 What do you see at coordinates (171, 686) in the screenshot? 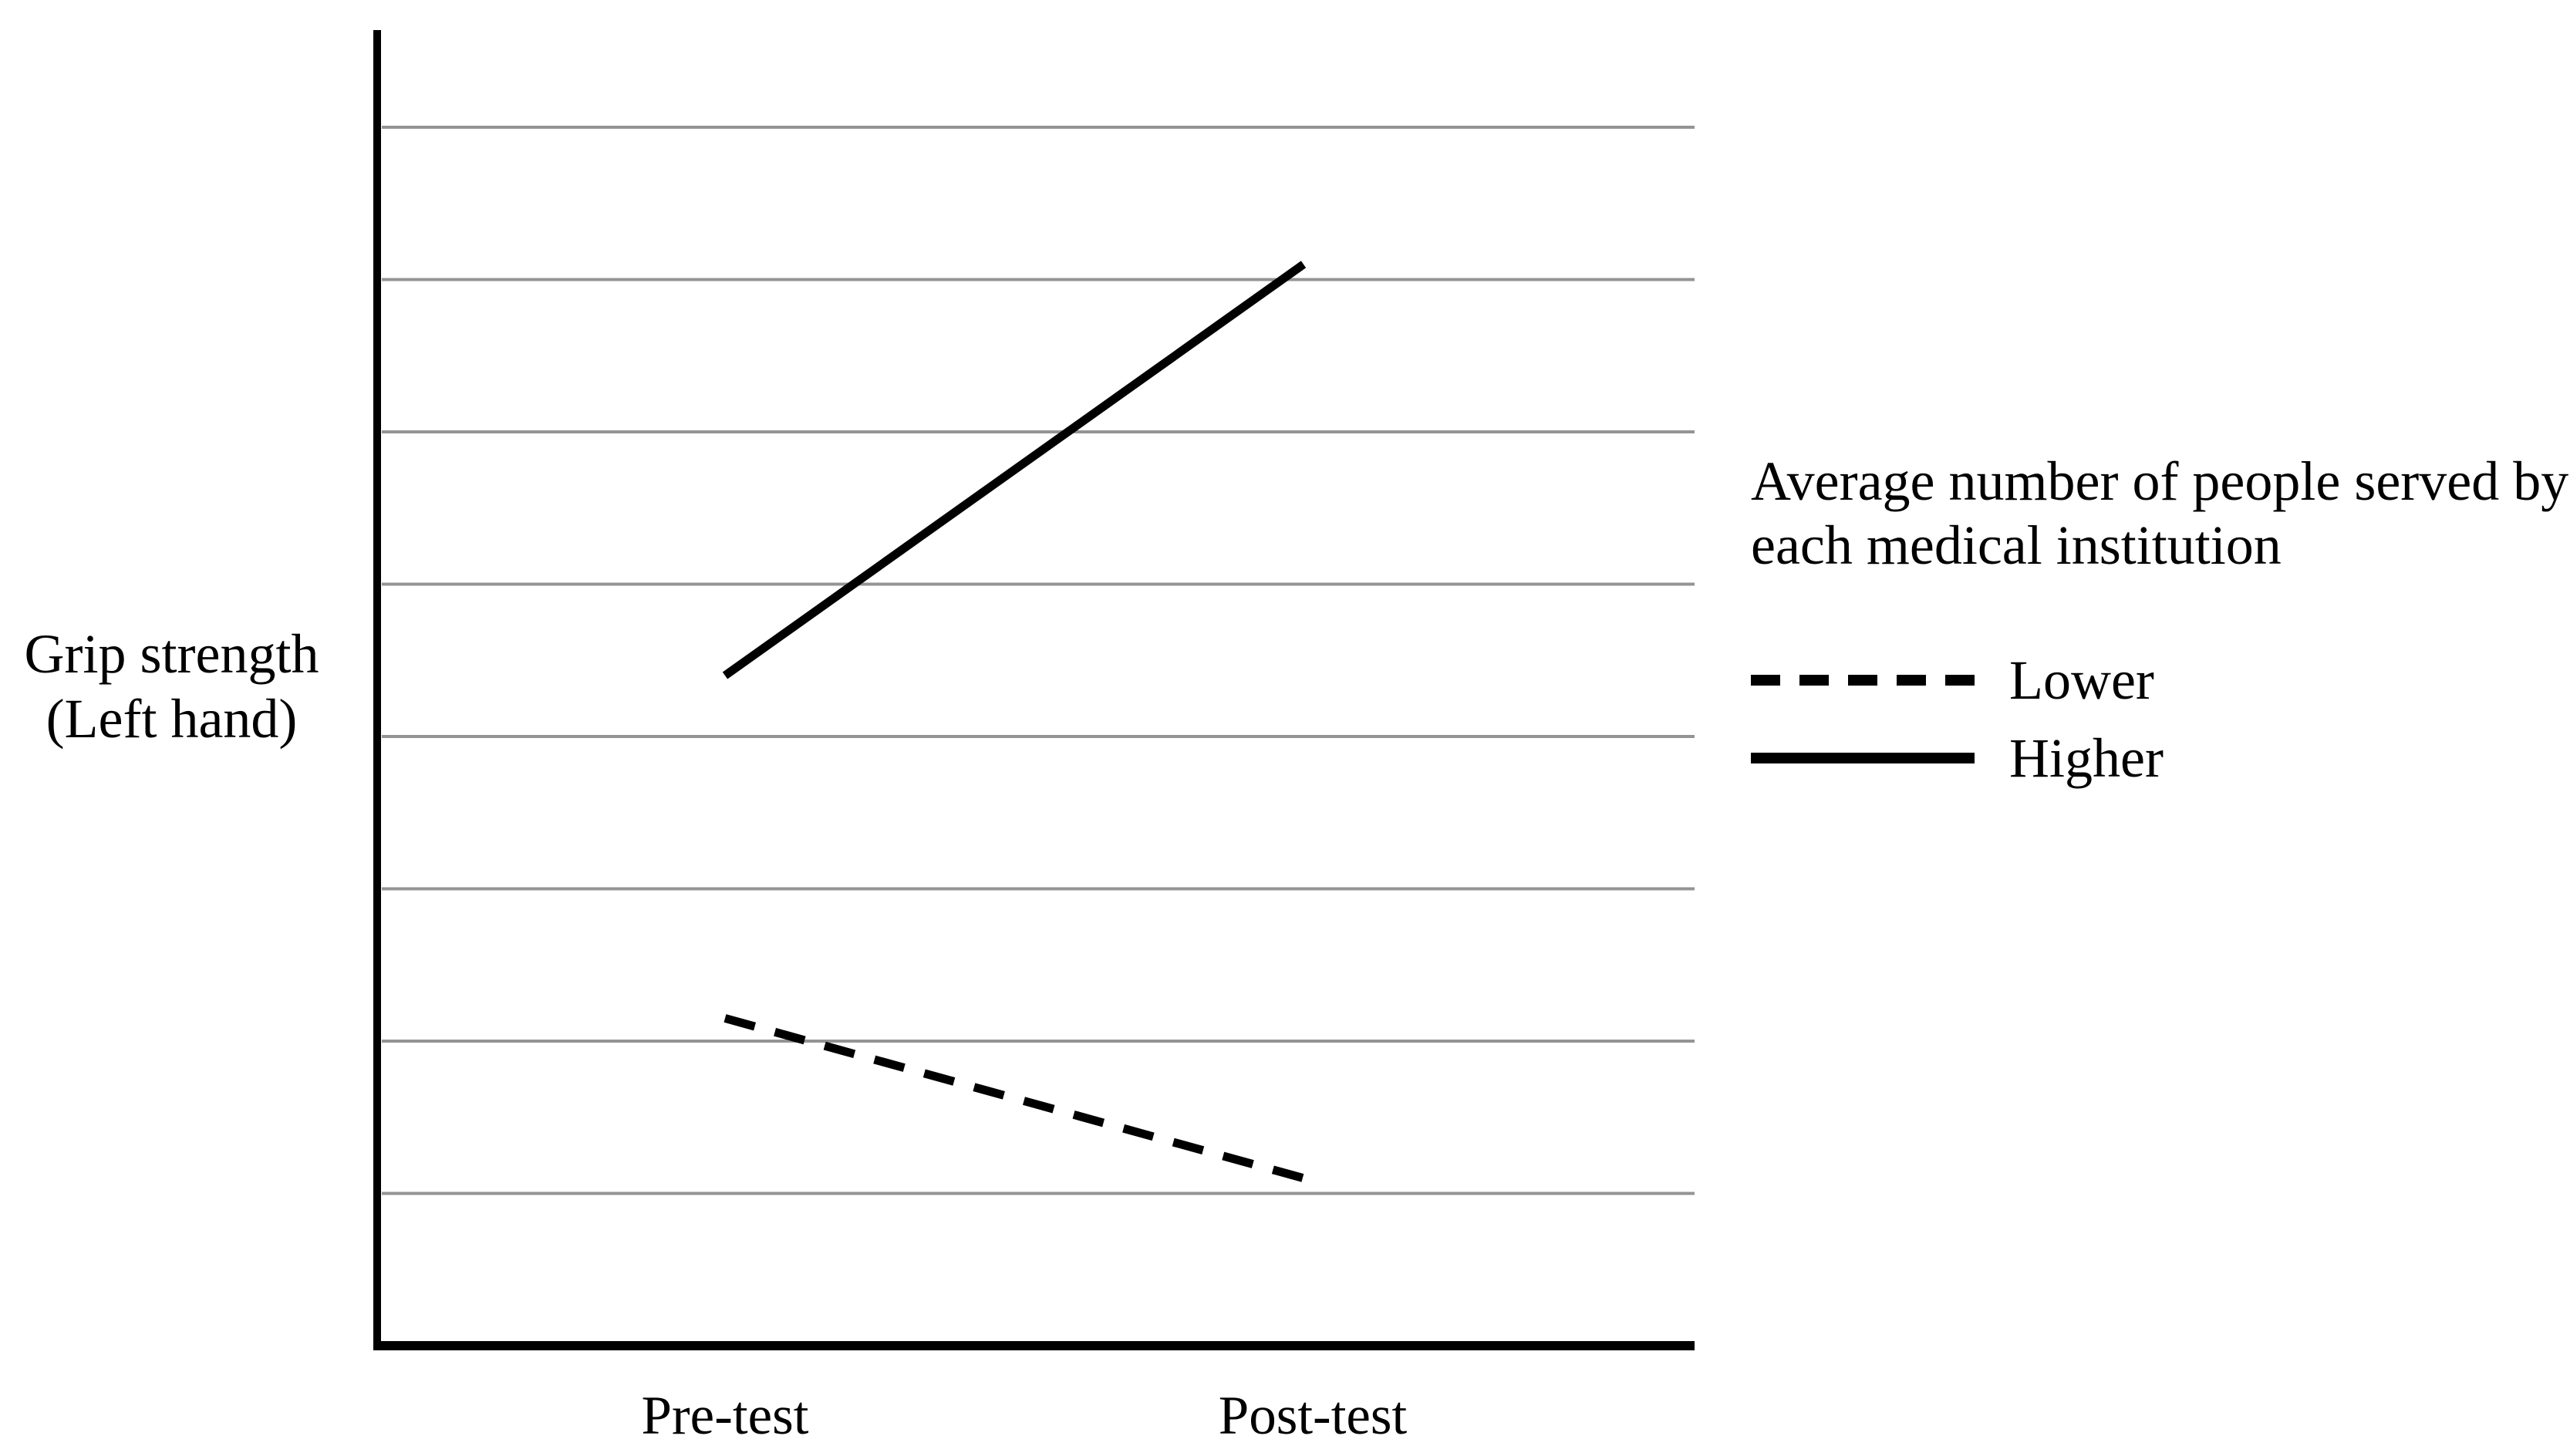
I see `y-axis-label: Grip strength (Left hand)` at bounding box center [171, 686].